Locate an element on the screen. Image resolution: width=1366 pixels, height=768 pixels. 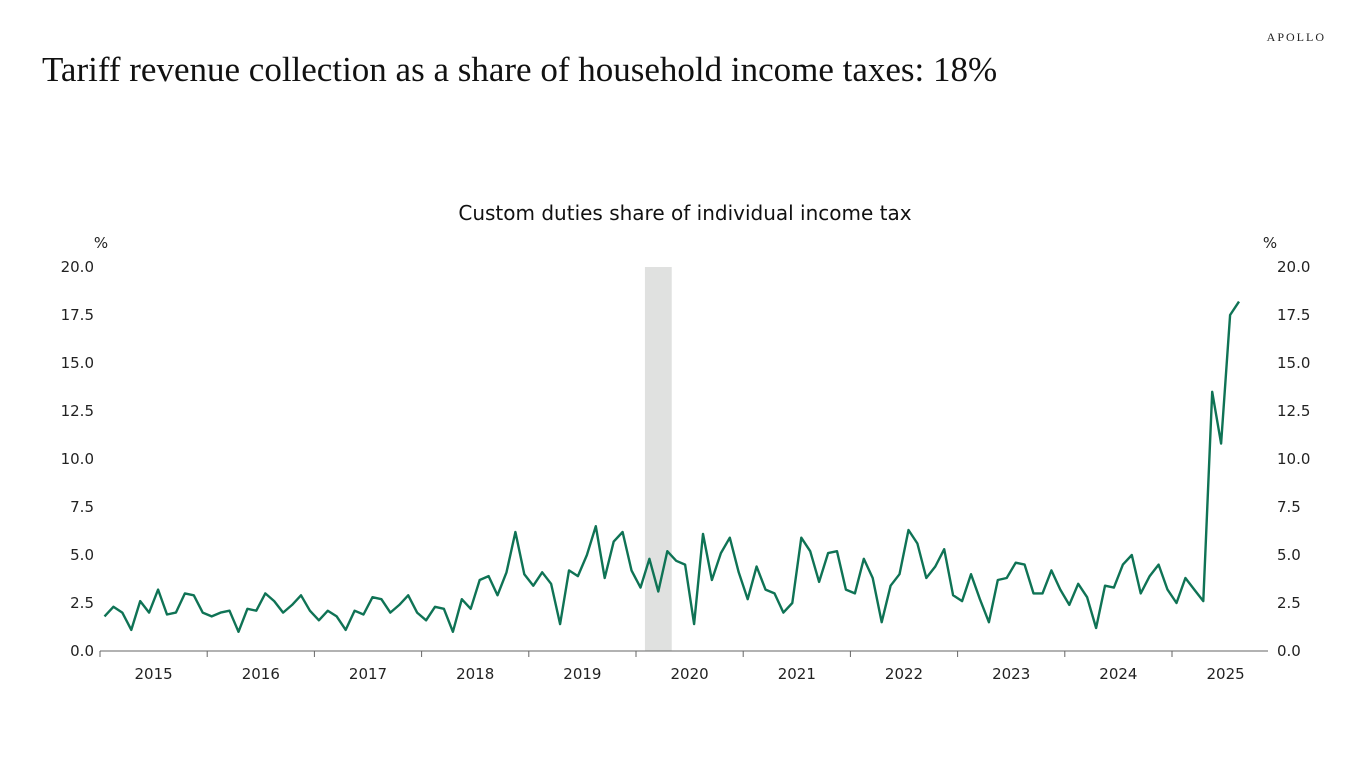
y-tick-label-left: 5.0 is located at coordinates (82, 555).